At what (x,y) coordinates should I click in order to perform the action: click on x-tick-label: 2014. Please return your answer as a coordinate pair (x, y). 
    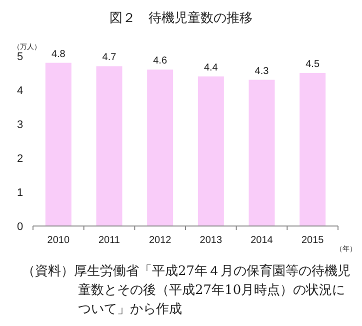
    Looking at the image, I should click on (262, 240).